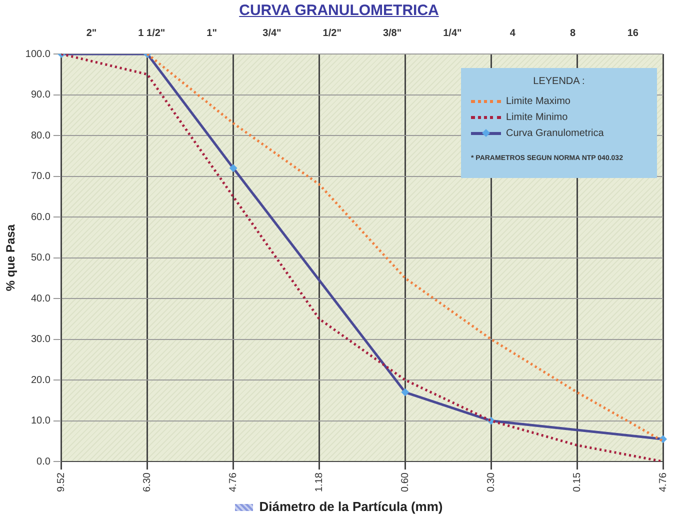 The width and height of the screenshot is (678, 525). Describe the element at coordinates (148, 482) in the screenshot. I see `x-tick-label: 6.30` at that location.